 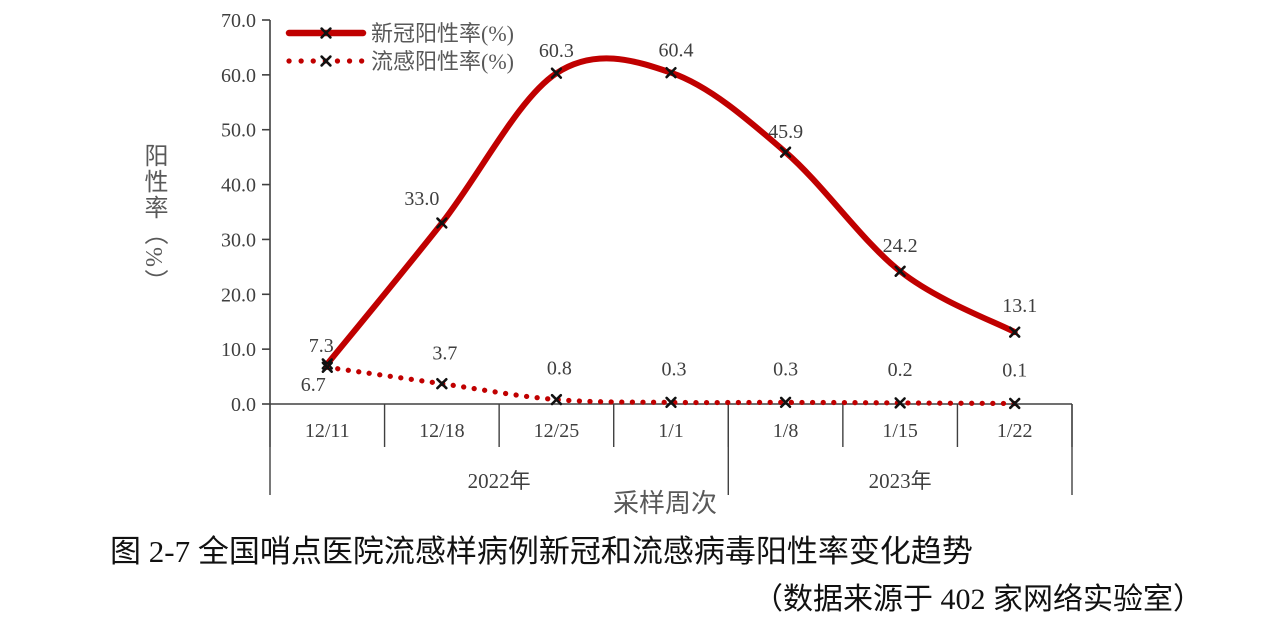 I want to click on legend-label: 流感阳性率(%), so click(x=442, y=61).